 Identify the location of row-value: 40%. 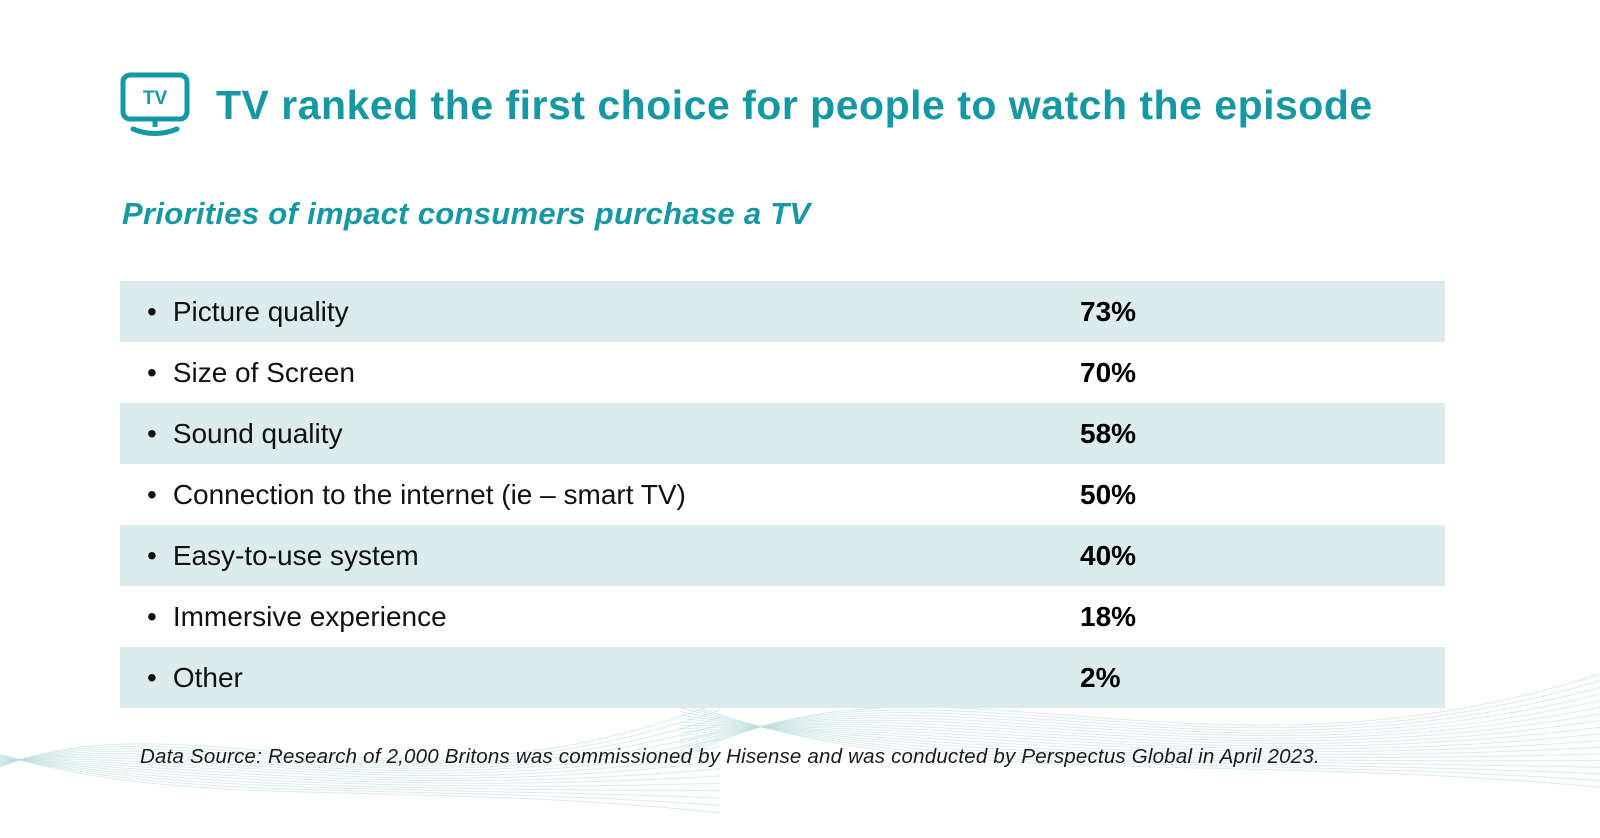
(1108, 555).